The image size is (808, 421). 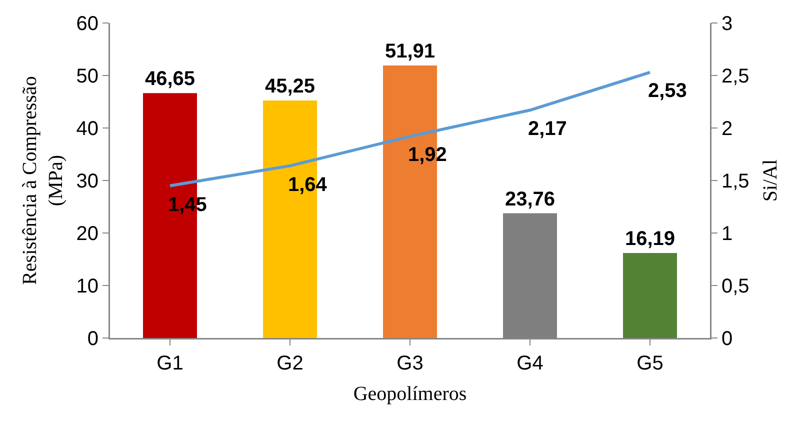 What do you see at coordinates (290, 86) in the screenshot?
I see `data-label: 45,25` at bounding box center [290, 86].